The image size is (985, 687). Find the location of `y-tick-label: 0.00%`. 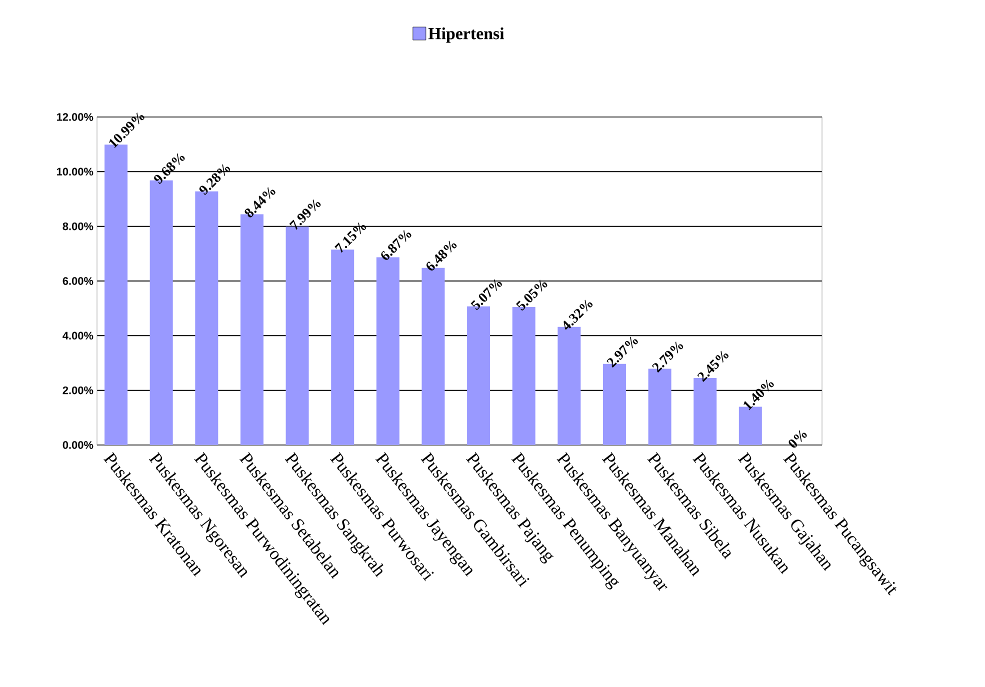

y-tick-label: 0.00% is located at coordinates (78, 445).